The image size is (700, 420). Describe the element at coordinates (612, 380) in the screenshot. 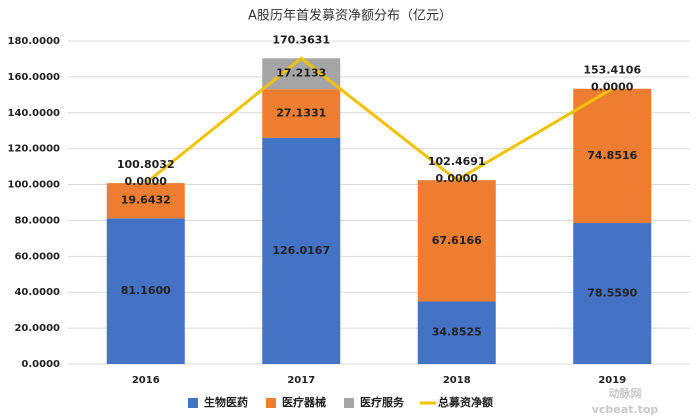

I see `x-tick-label: 2019` at that location.